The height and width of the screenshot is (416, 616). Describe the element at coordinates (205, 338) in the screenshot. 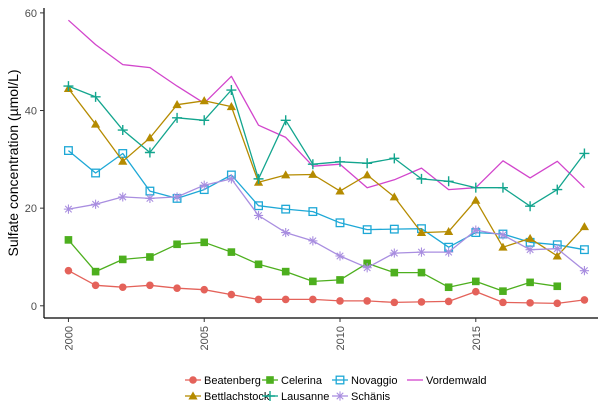

I see `x-tick-label: 2005` at that location.